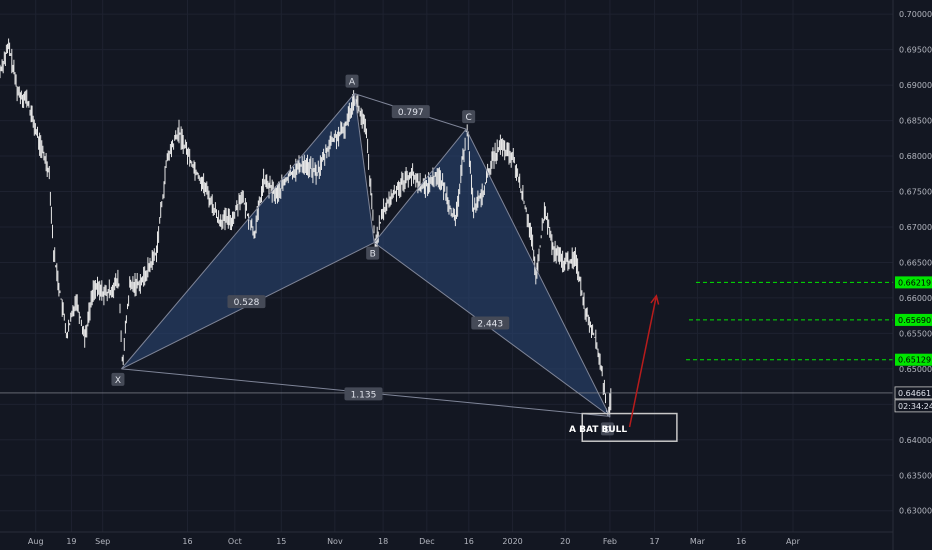 The width and height of the screenshot is (932, 550). What do you see at coordinates (915, 14) in the screenshot?
I see `price-tick-label: 0.70000` at bounding box center [915, 14].